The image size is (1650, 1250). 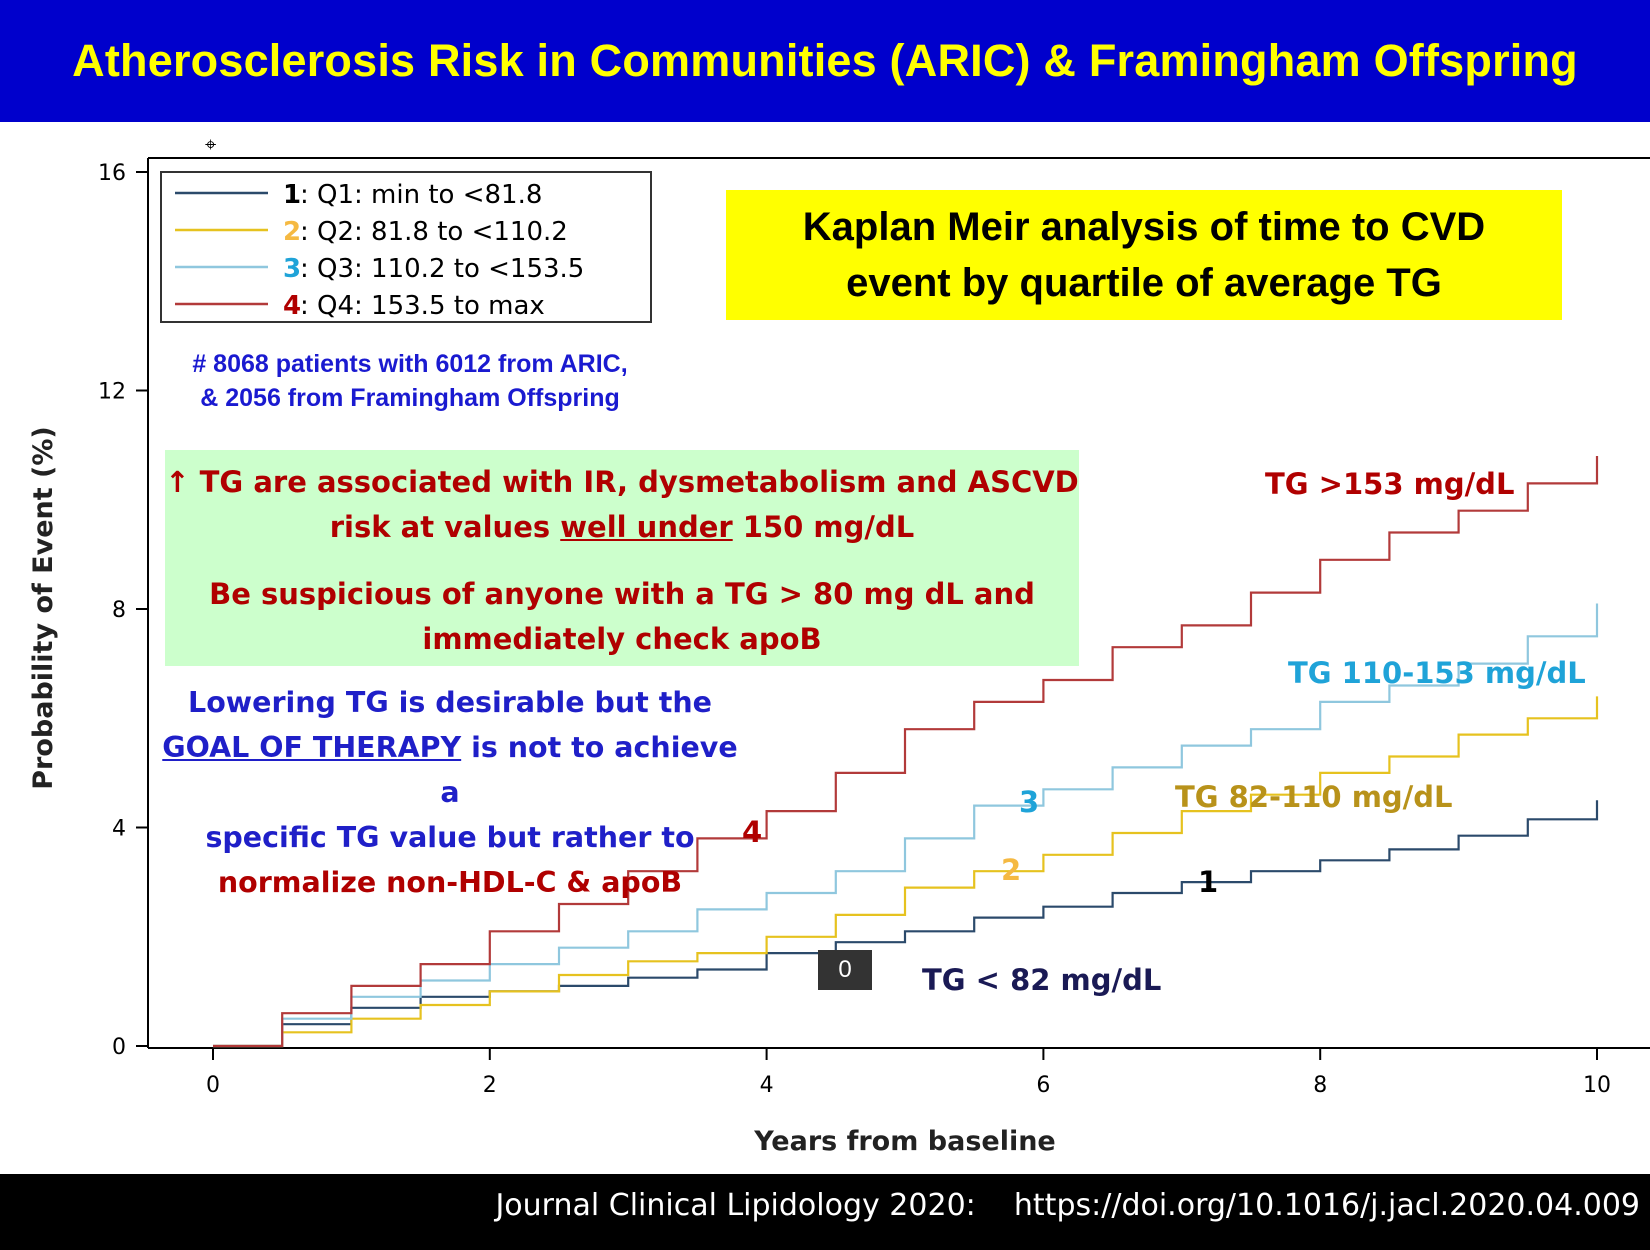 I want to click on therapy-line1: Lowering TG is desirable but the, so click(x=450, y=702).